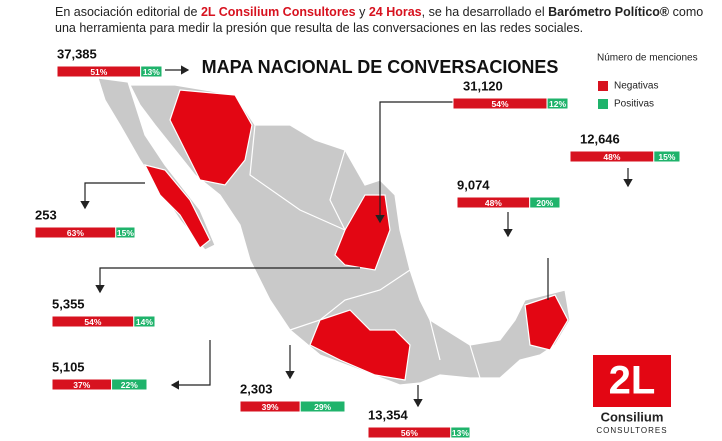 This screenshot has width=722, height=441. What do you see at coordinates (77, 53) in the screenshot?
I see `count: 37,385` at bounding box center [77, 53].